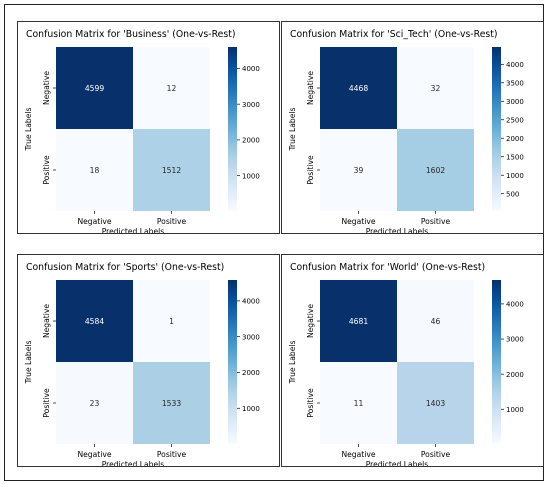 This screenshot has width=550, height=487. What do you see at coordinates (515, 120) in the screenshot?
I see `colorbar-tick-label: 2500` at bounding box center [515, 120].